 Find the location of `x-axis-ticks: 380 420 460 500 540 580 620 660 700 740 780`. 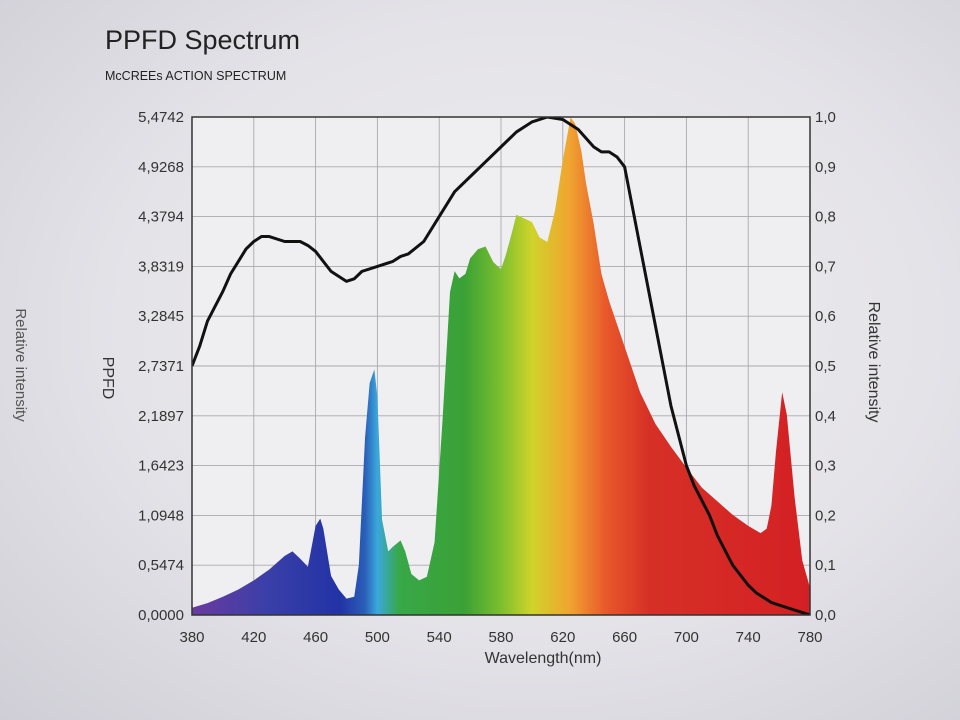

x-axis-ticks: 380 420 460 500 540 580 620 660 700 740 780 is located at coordinates (500, 637).